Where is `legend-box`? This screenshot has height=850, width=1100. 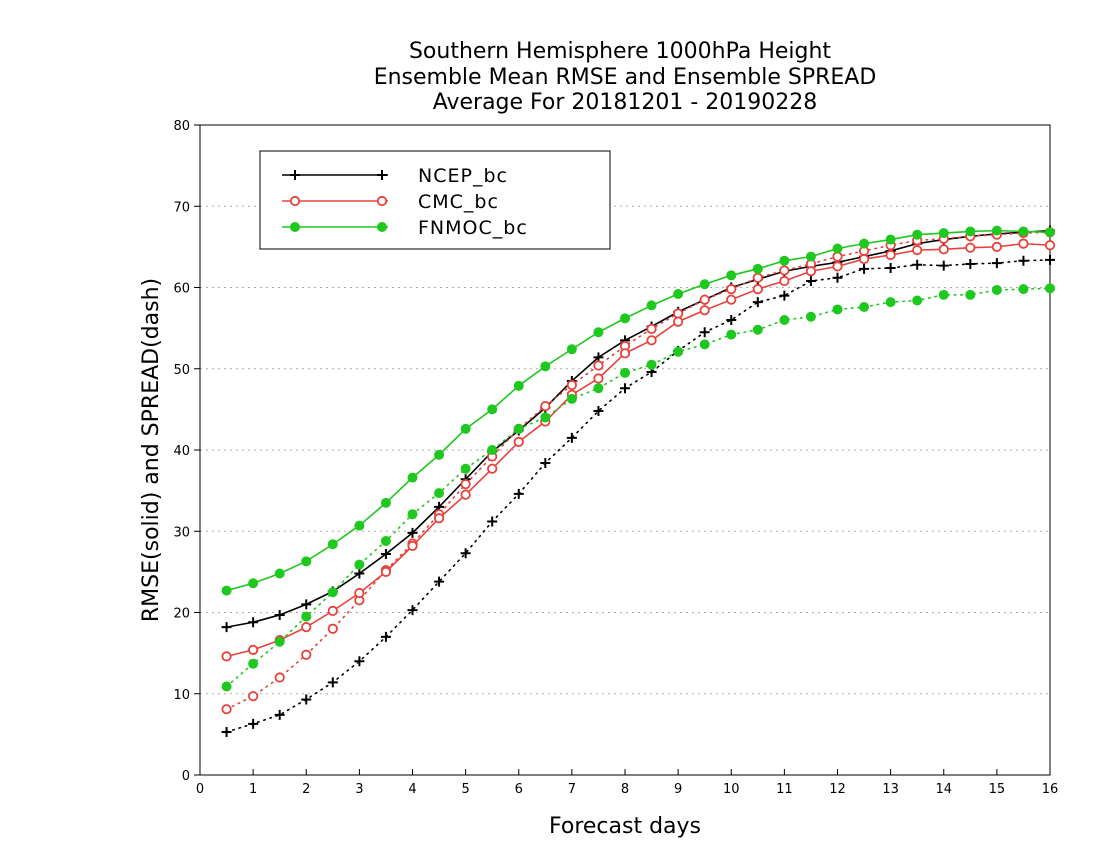 legend-box is located at coordinates (435, 200).